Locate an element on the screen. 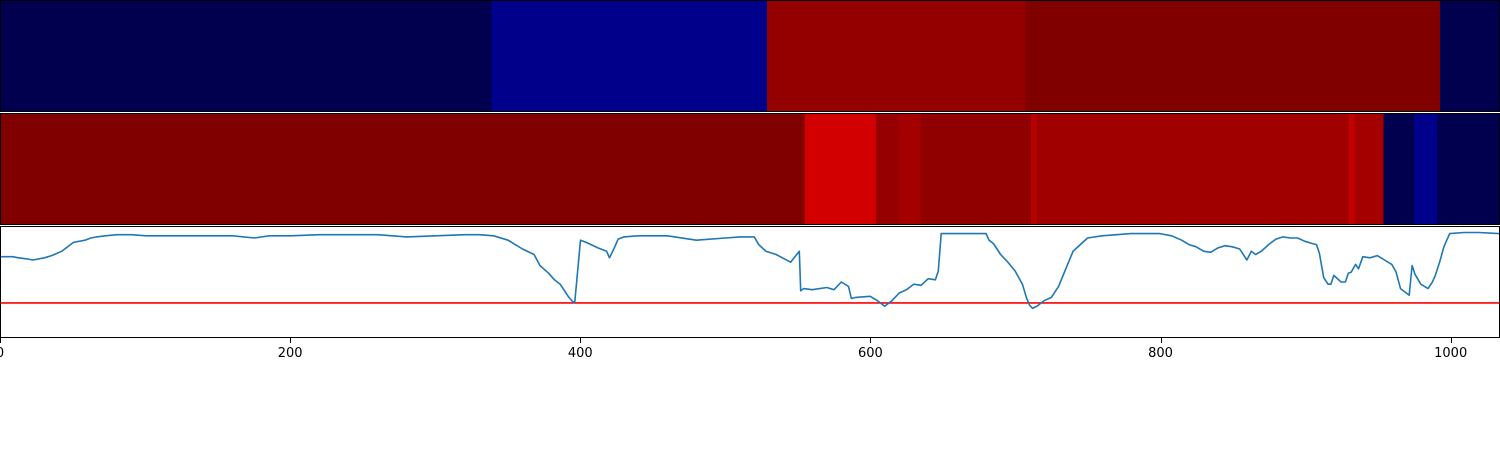  x-tick-label-400: 400 is located at coordinates (580, 353).